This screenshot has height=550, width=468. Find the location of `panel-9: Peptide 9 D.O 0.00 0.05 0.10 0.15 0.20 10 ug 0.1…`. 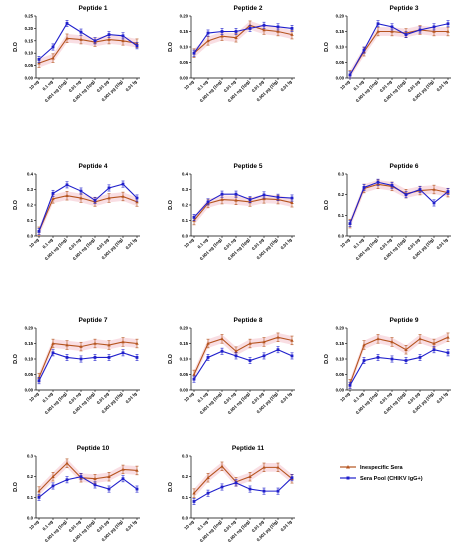

panel-9: Peptide 9 D.O 0.00 0.05 0.10 0.15 0.20 10 ug 0.1… is located at coordinates (387, 366).